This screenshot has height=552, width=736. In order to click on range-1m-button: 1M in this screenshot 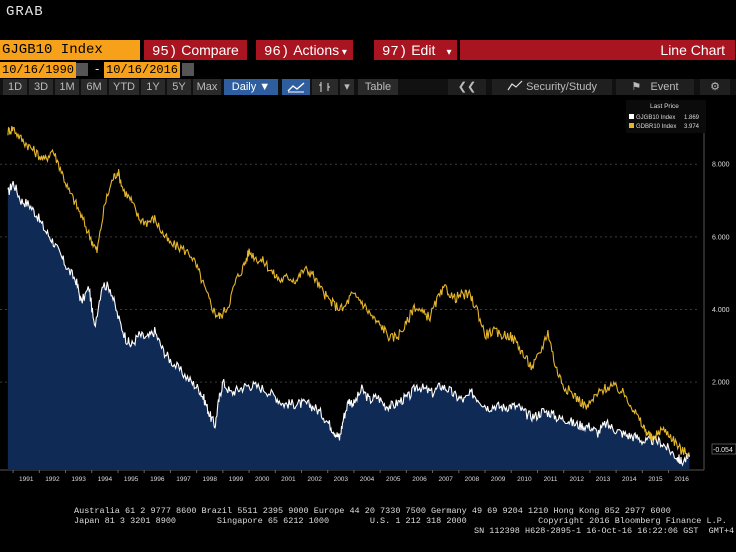, I will do `click(67, 87)`.